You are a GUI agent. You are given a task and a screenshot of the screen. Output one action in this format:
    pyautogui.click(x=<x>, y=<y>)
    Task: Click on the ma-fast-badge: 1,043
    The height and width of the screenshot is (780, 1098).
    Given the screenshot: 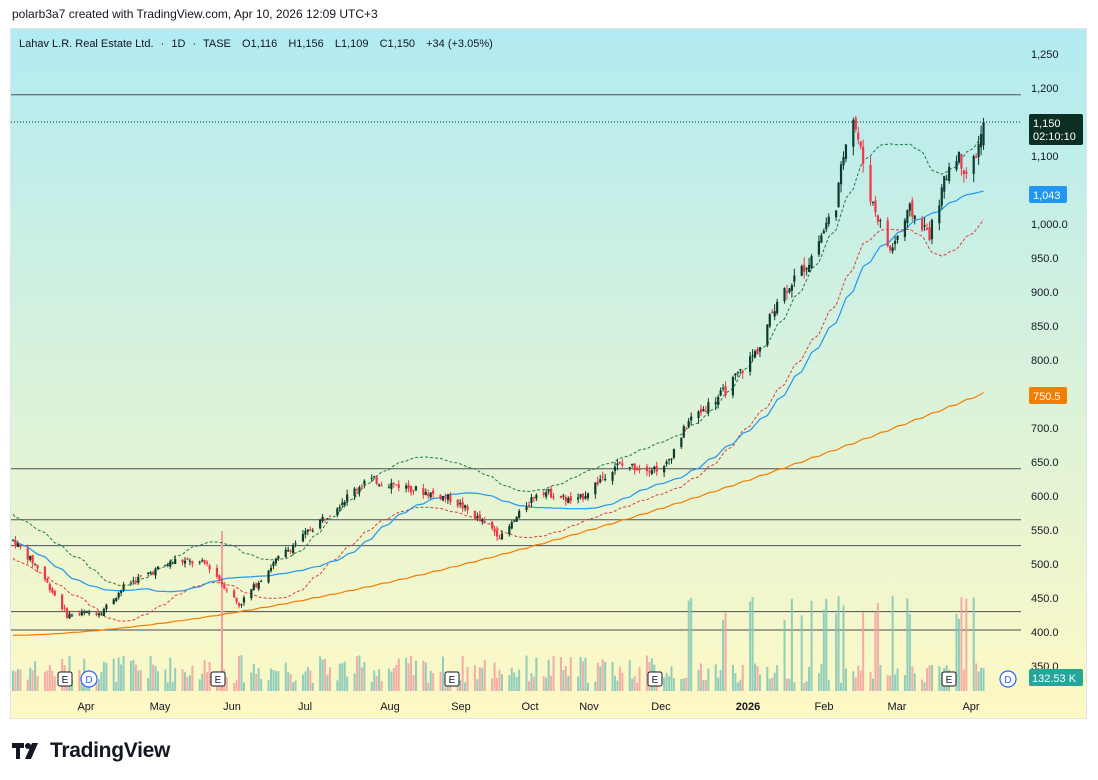 What is the action you would take?
    pyautogui.click(x=1048, y=194)
    